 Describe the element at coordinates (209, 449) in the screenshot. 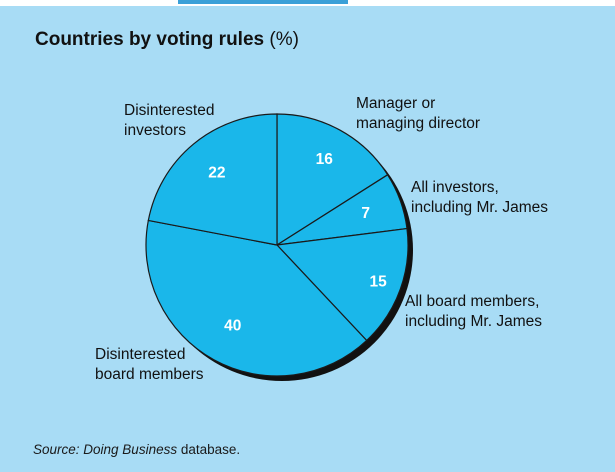

I see `source-suffix: database.` at that location.